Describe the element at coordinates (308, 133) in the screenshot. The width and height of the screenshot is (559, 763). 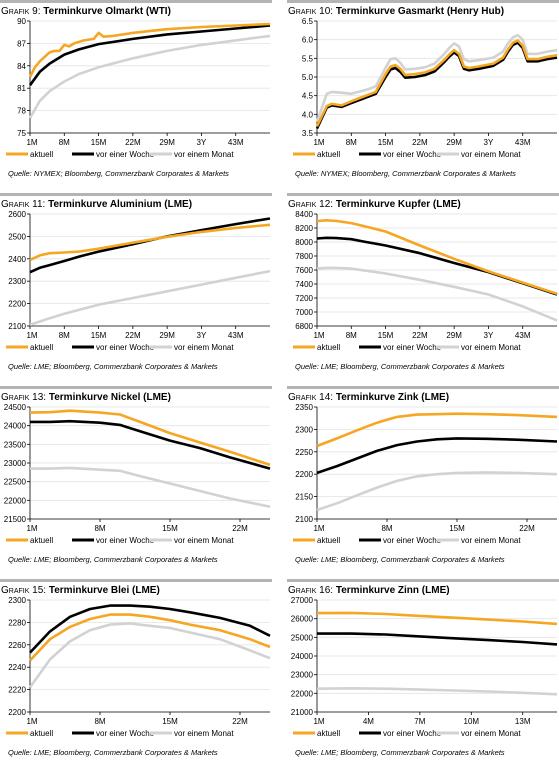
I see `y-tick-label: 3.5` at that location.